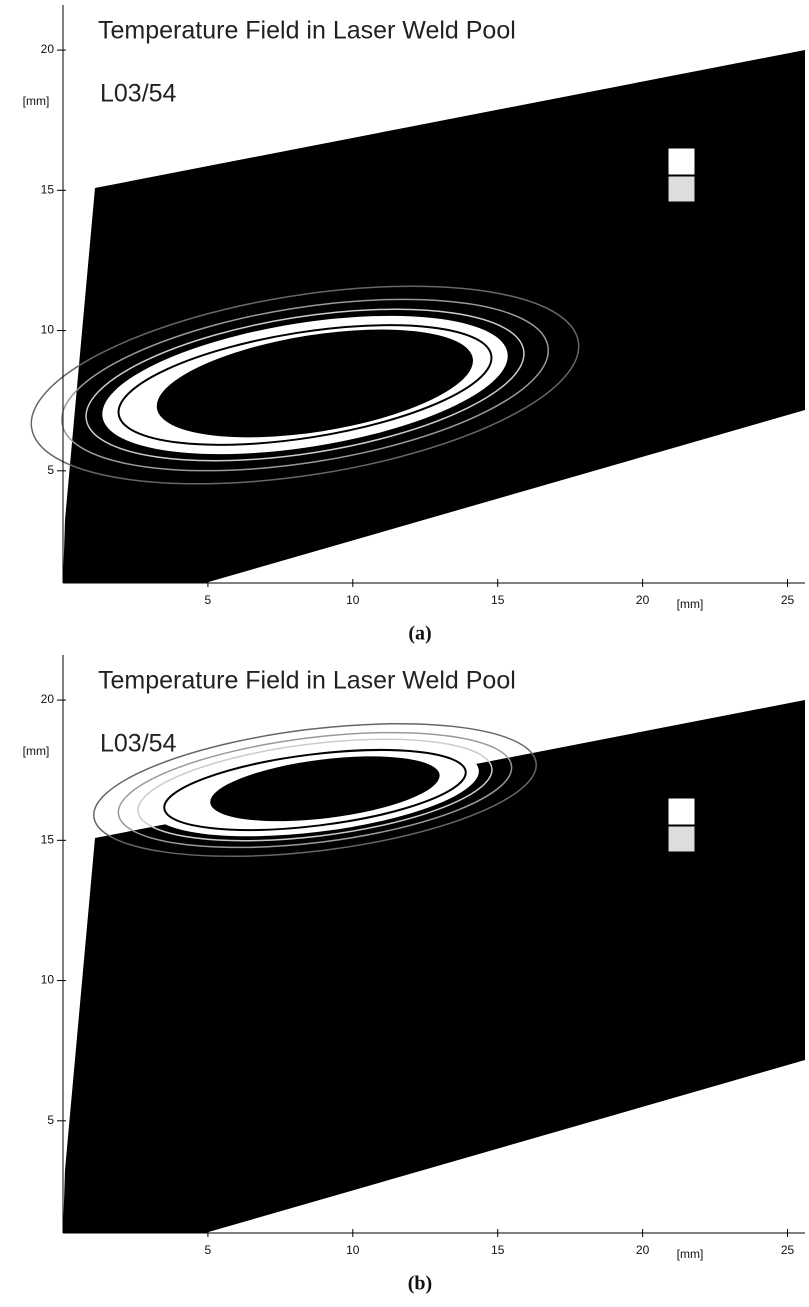 The width and height of the screenshot is (809, 1307). I want to click on caption: (a), so click(419, 634).